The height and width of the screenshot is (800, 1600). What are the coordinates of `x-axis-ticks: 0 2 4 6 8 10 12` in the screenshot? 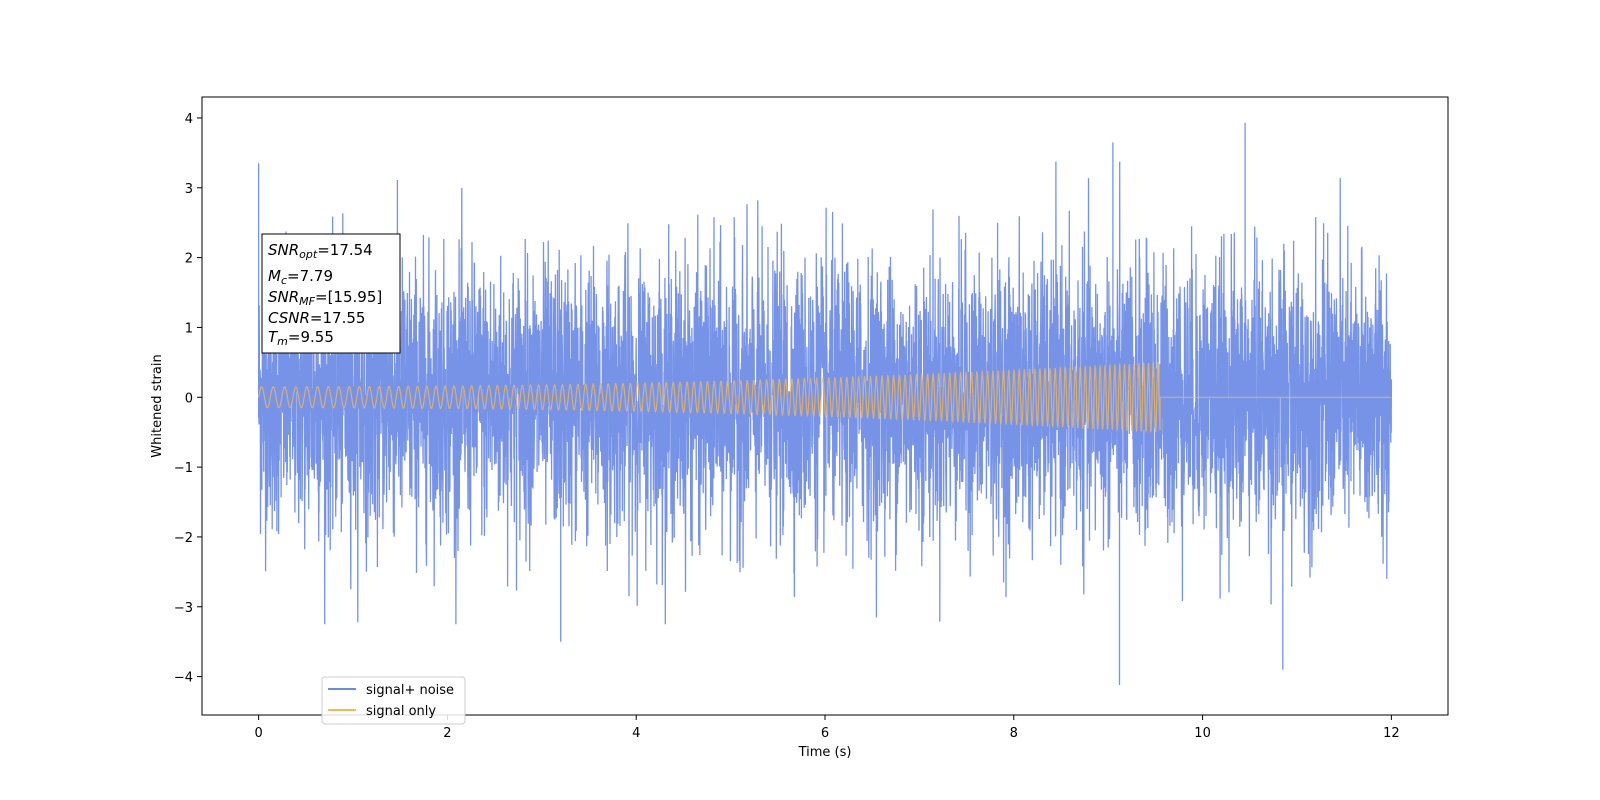 It's located at (827, 728).